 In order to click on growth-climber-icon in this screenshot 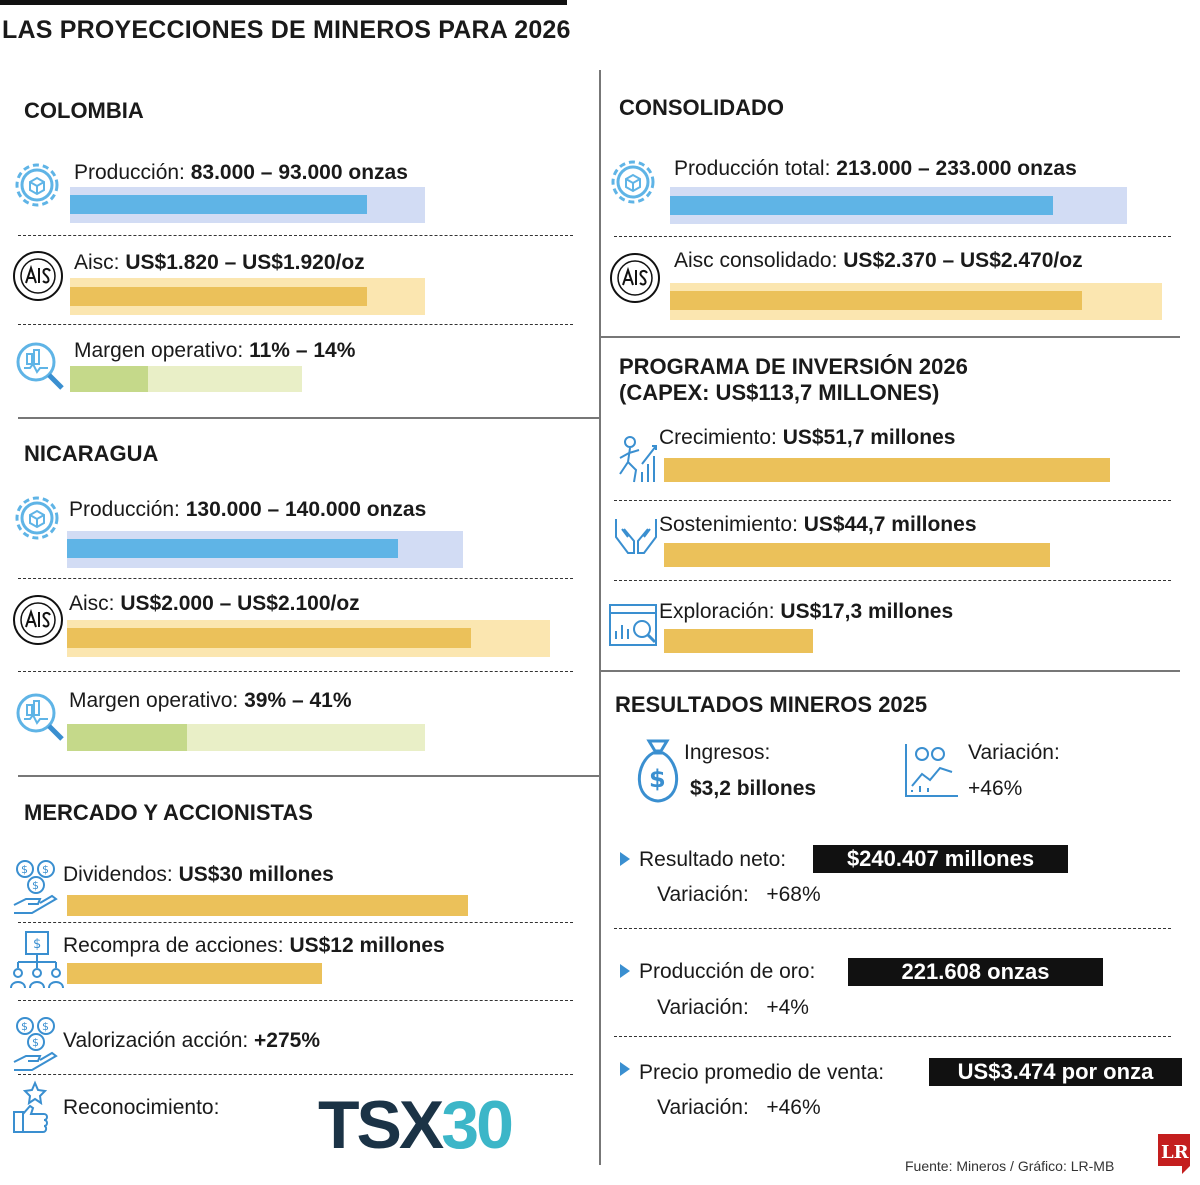, I will do `click(638, 459)`.